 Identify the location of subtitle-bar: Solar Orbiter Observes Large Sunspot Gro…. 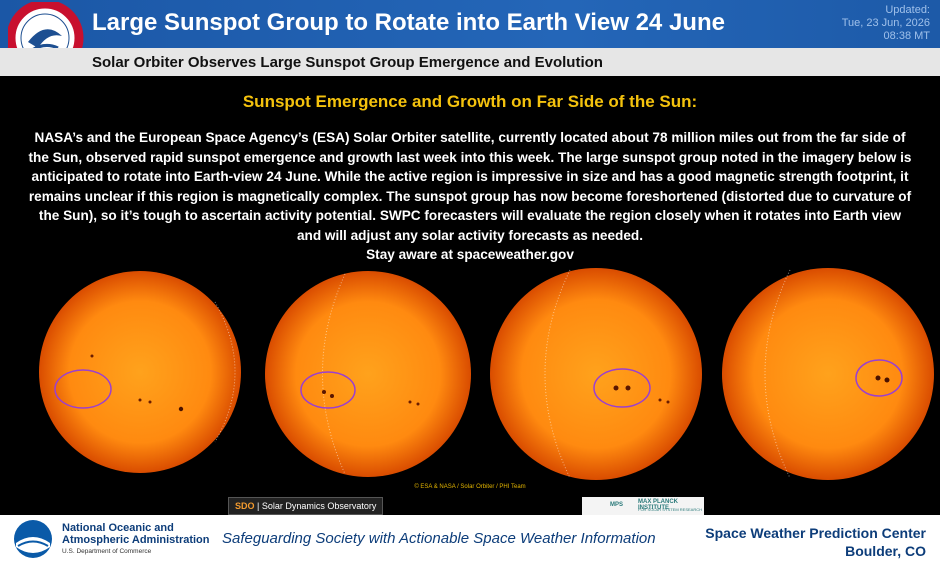
(470, 62).